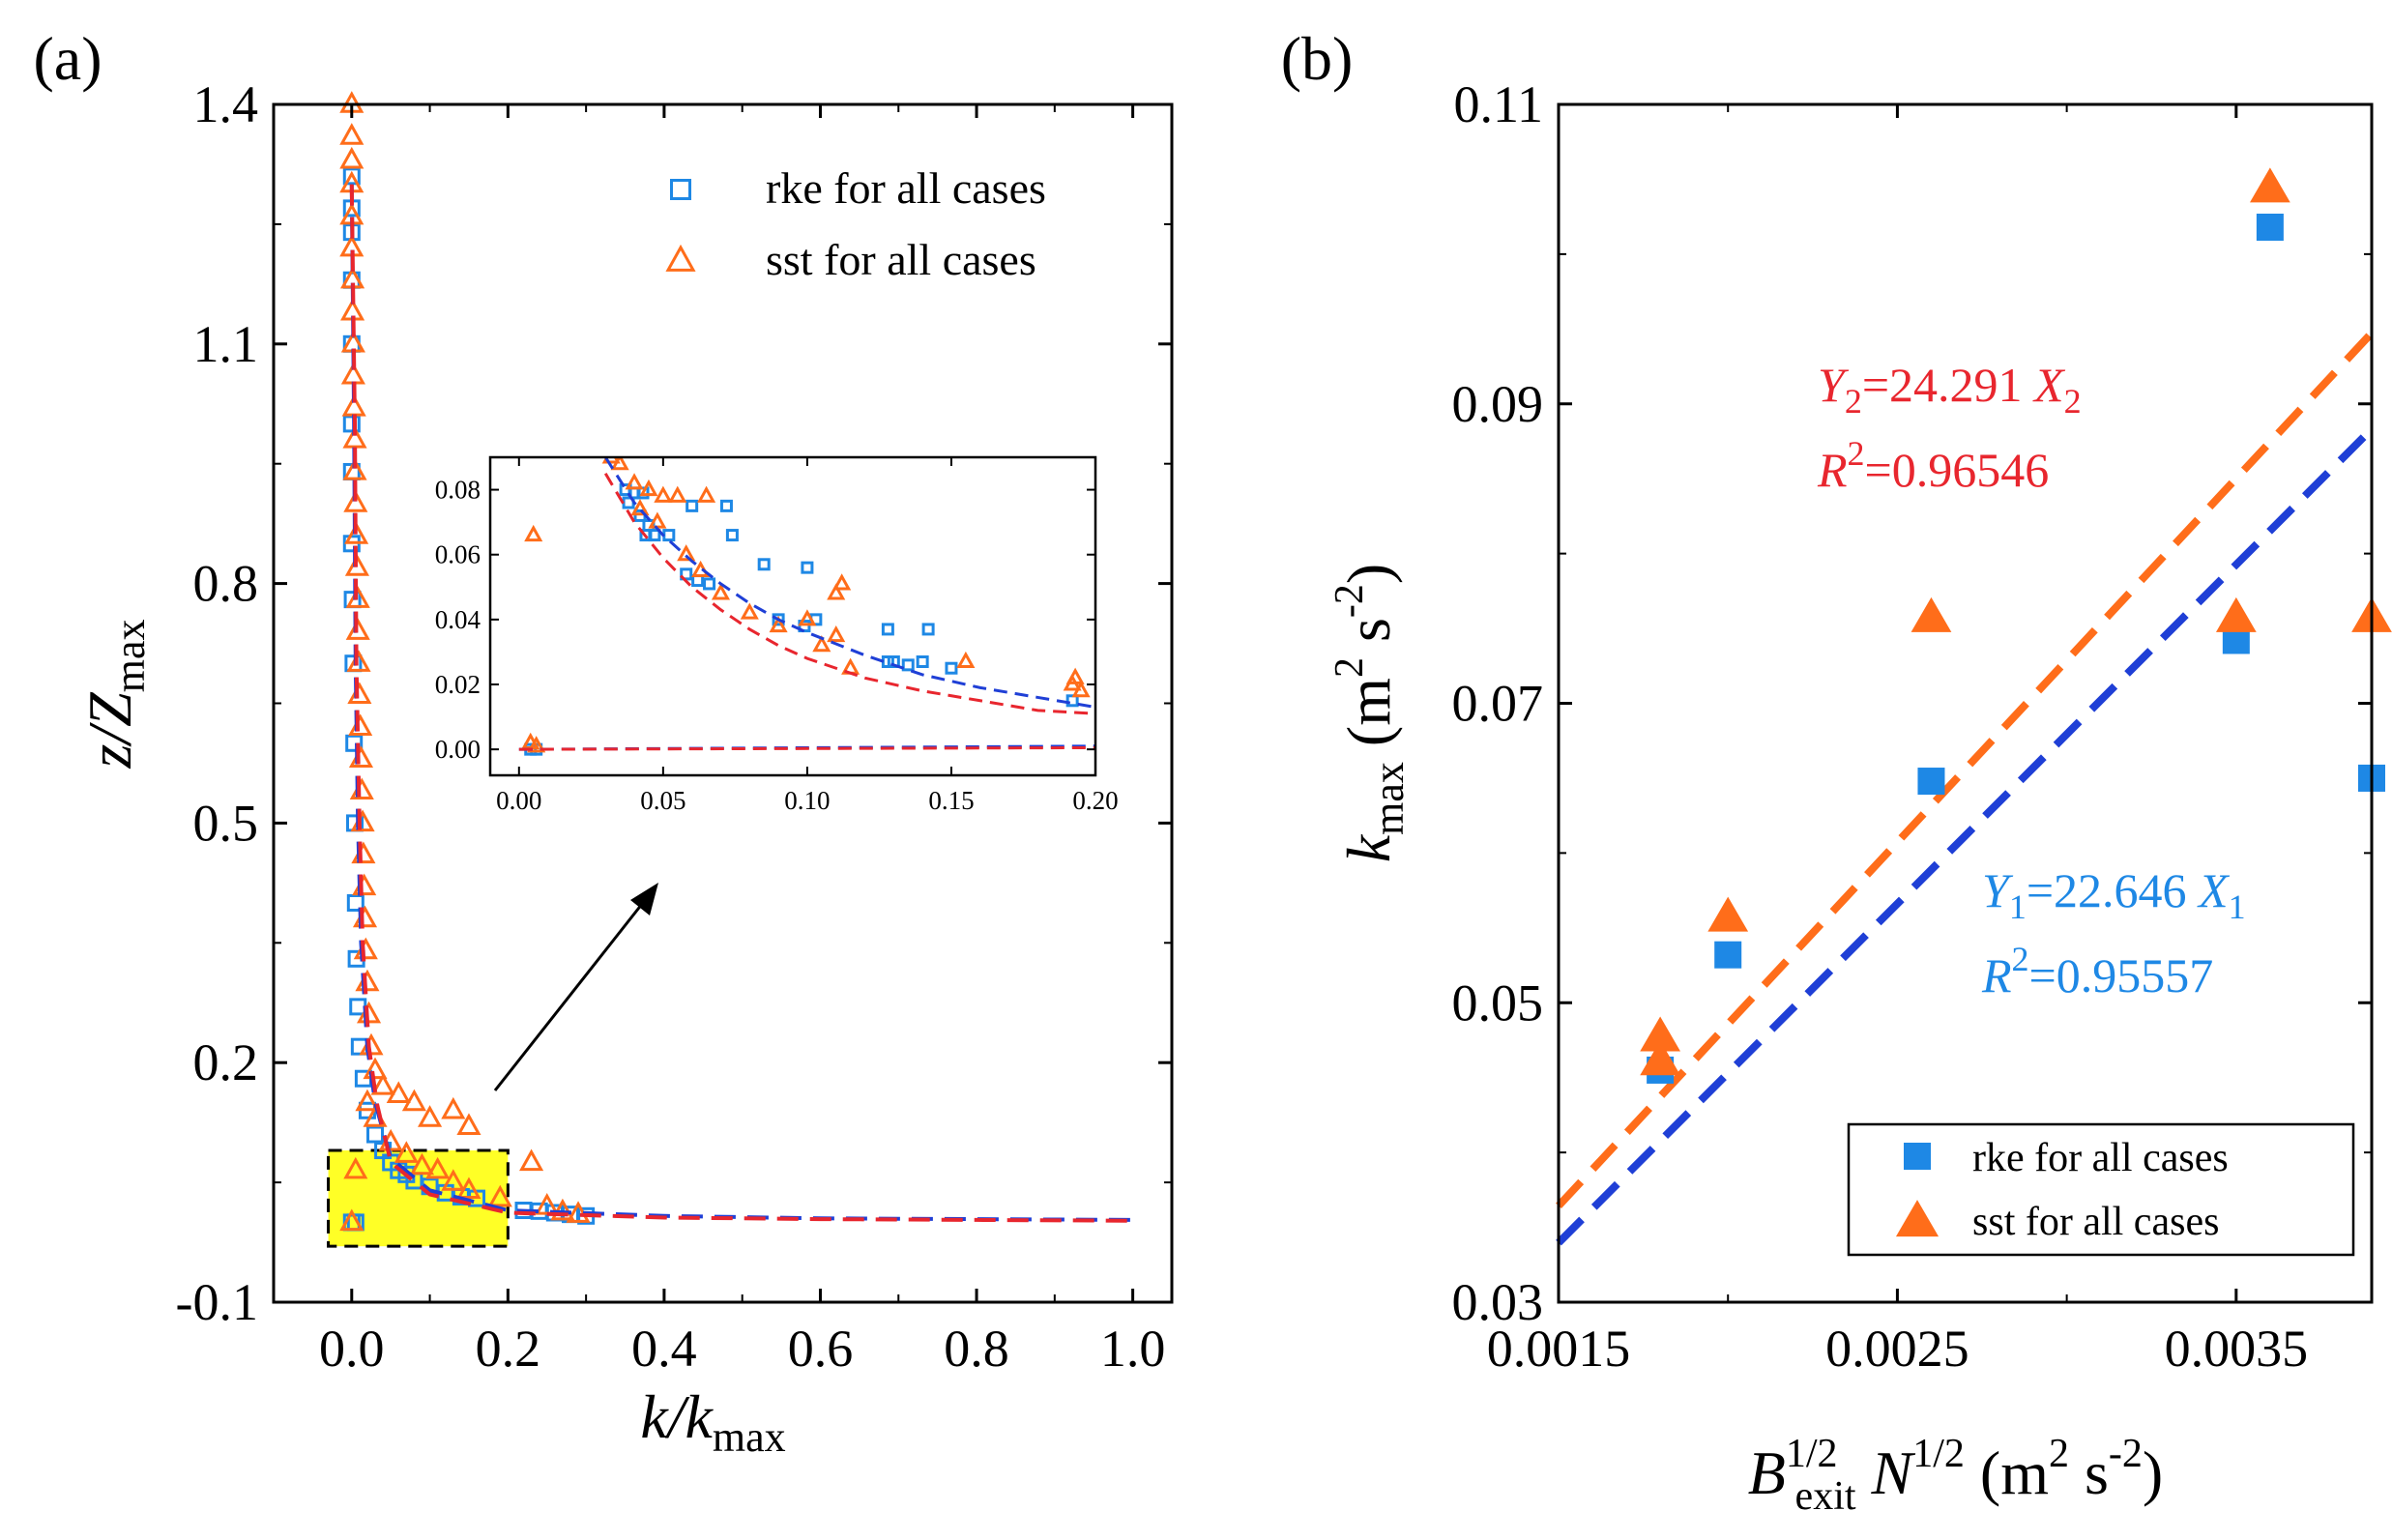 Image resolution: width=2392 pixels, height=1540 pixels. What do you see at coordinates (1368, 574) in the screenshot?
I see `y-label-units-end: )` at bounding box center [1368, 574].